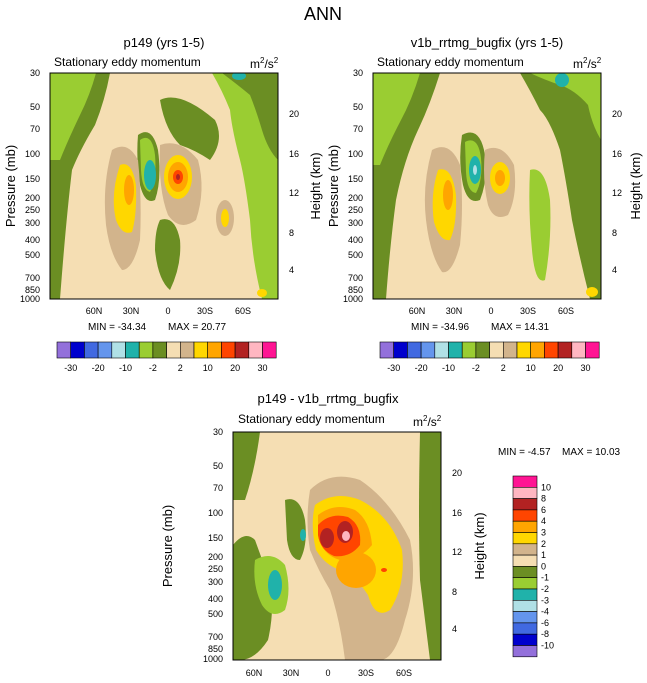 The image size is (647, 683). I want to click on pressure-tick: 1000, so click(213, 659).